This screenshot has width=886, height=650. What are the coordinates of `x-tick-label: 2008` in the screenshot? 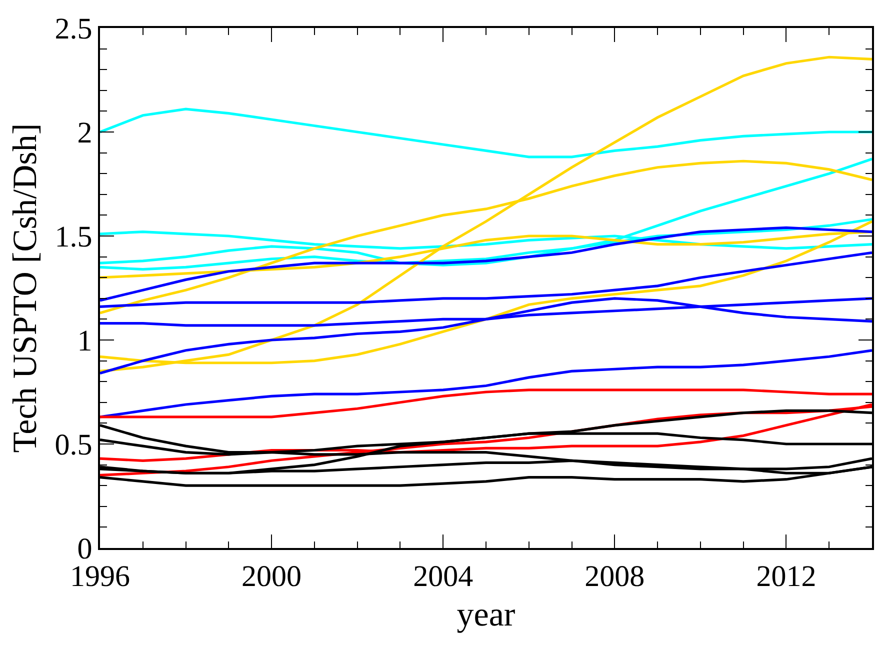 It's located at (614, 576).